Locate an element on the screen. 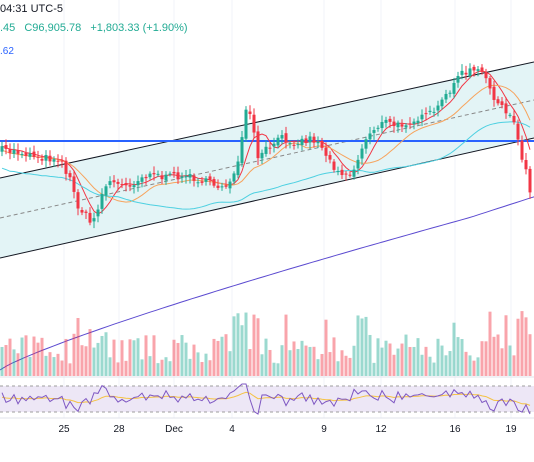 Image resolution: width=534 pixels, height=462 pixels. change-value: +1,803.33 (+1.90%) is located at coordinates (139, 28).